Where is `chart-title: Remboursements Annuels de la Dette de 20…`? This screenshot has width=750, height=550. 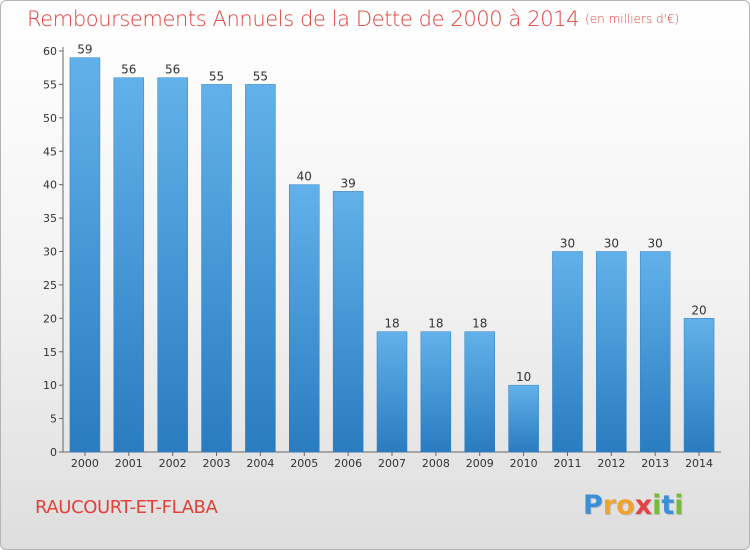 chart-title: Remboursements Annuels de la Dette de 20… is located at coordinates (353, 19).